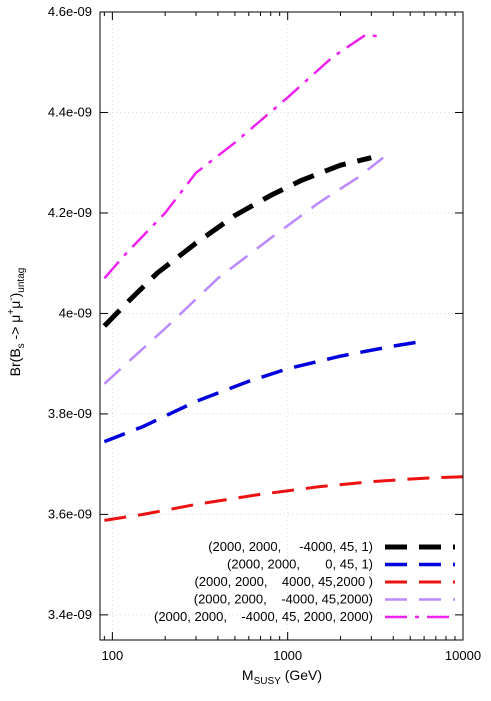 This screenshot has width=491, height=701. What do you see at coordinates (283, 581) in the screenshot?
I see `legend-label: (2000, 2000, 4000, 45,2000 )` at bounding box center [283, 581].